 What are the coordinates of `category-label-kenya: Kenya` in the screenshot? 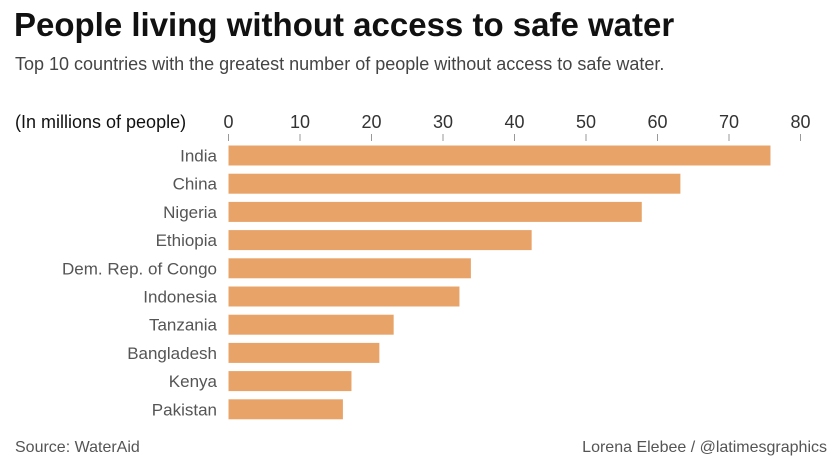 It's located at (193, 381).